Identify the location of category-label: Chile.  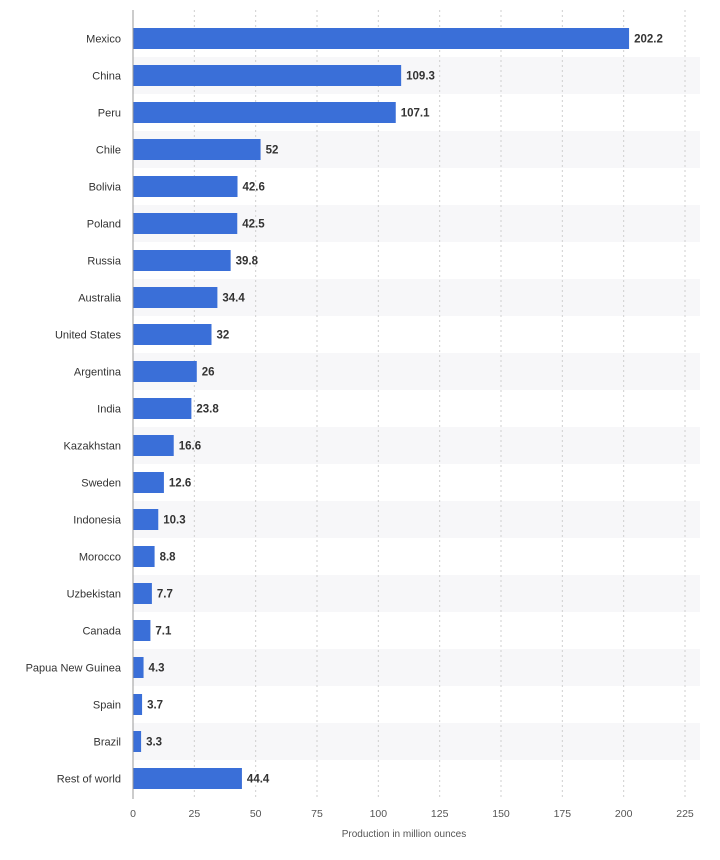
(108, 151).